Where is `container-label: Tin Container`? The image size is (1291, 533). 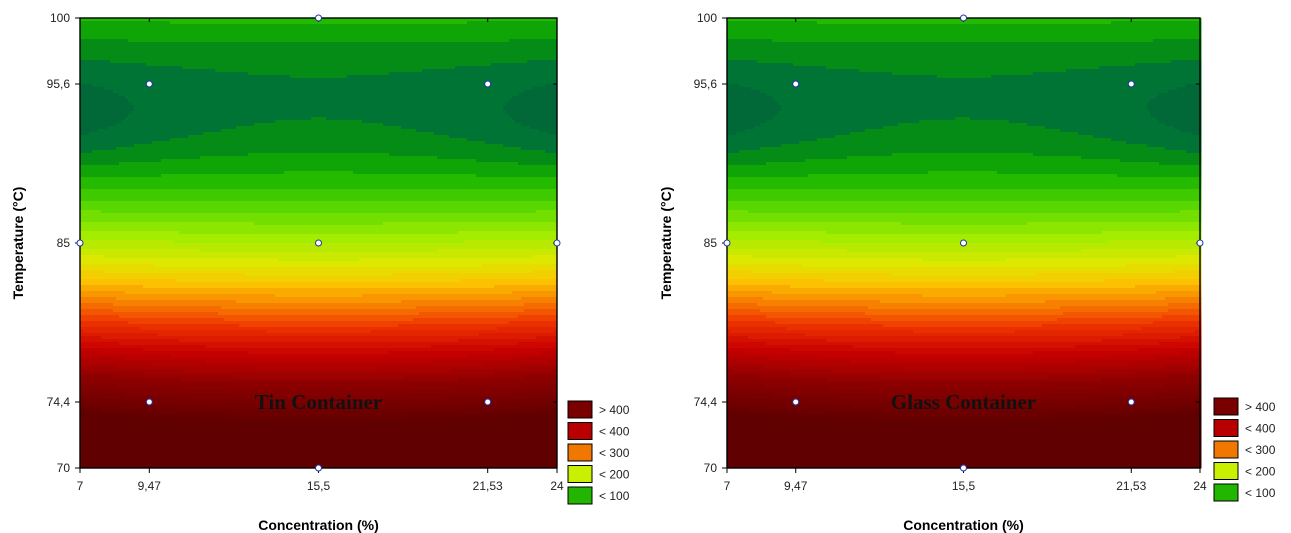
container-label: Tin Container is located at coordinates (318, 402).